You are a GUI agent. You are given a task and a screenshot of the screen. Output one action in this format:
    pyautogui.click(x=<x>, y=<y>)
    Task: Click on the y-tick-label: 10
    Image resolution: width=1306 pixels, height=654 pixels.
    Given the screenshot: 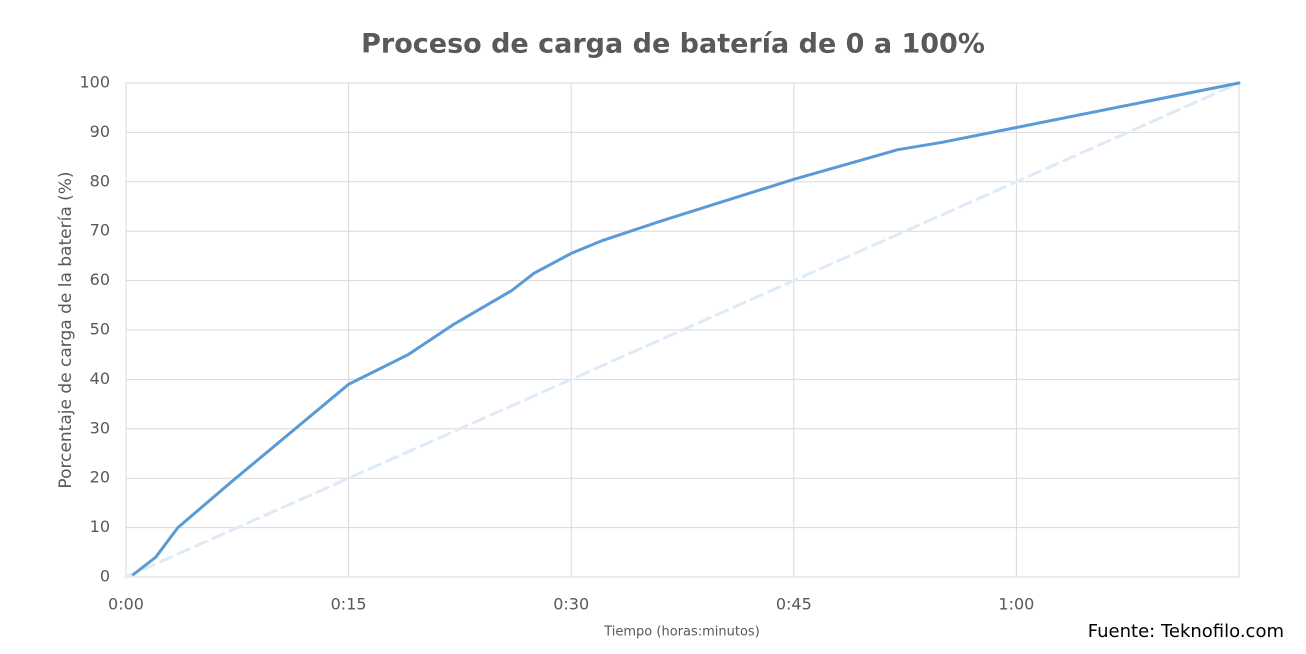 What is the action you would take?
    pyautogui.click(x=100, y=526)
    